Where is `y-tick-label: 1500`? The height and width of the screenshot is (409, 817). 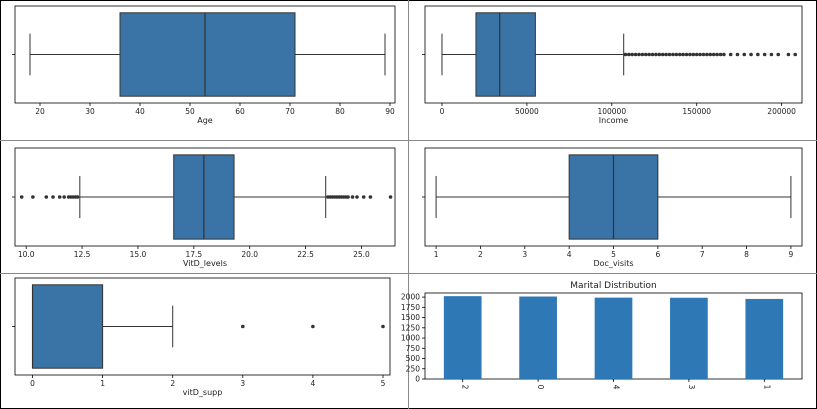 y-tick-label: 1500 is located at coordinates (410, 317).